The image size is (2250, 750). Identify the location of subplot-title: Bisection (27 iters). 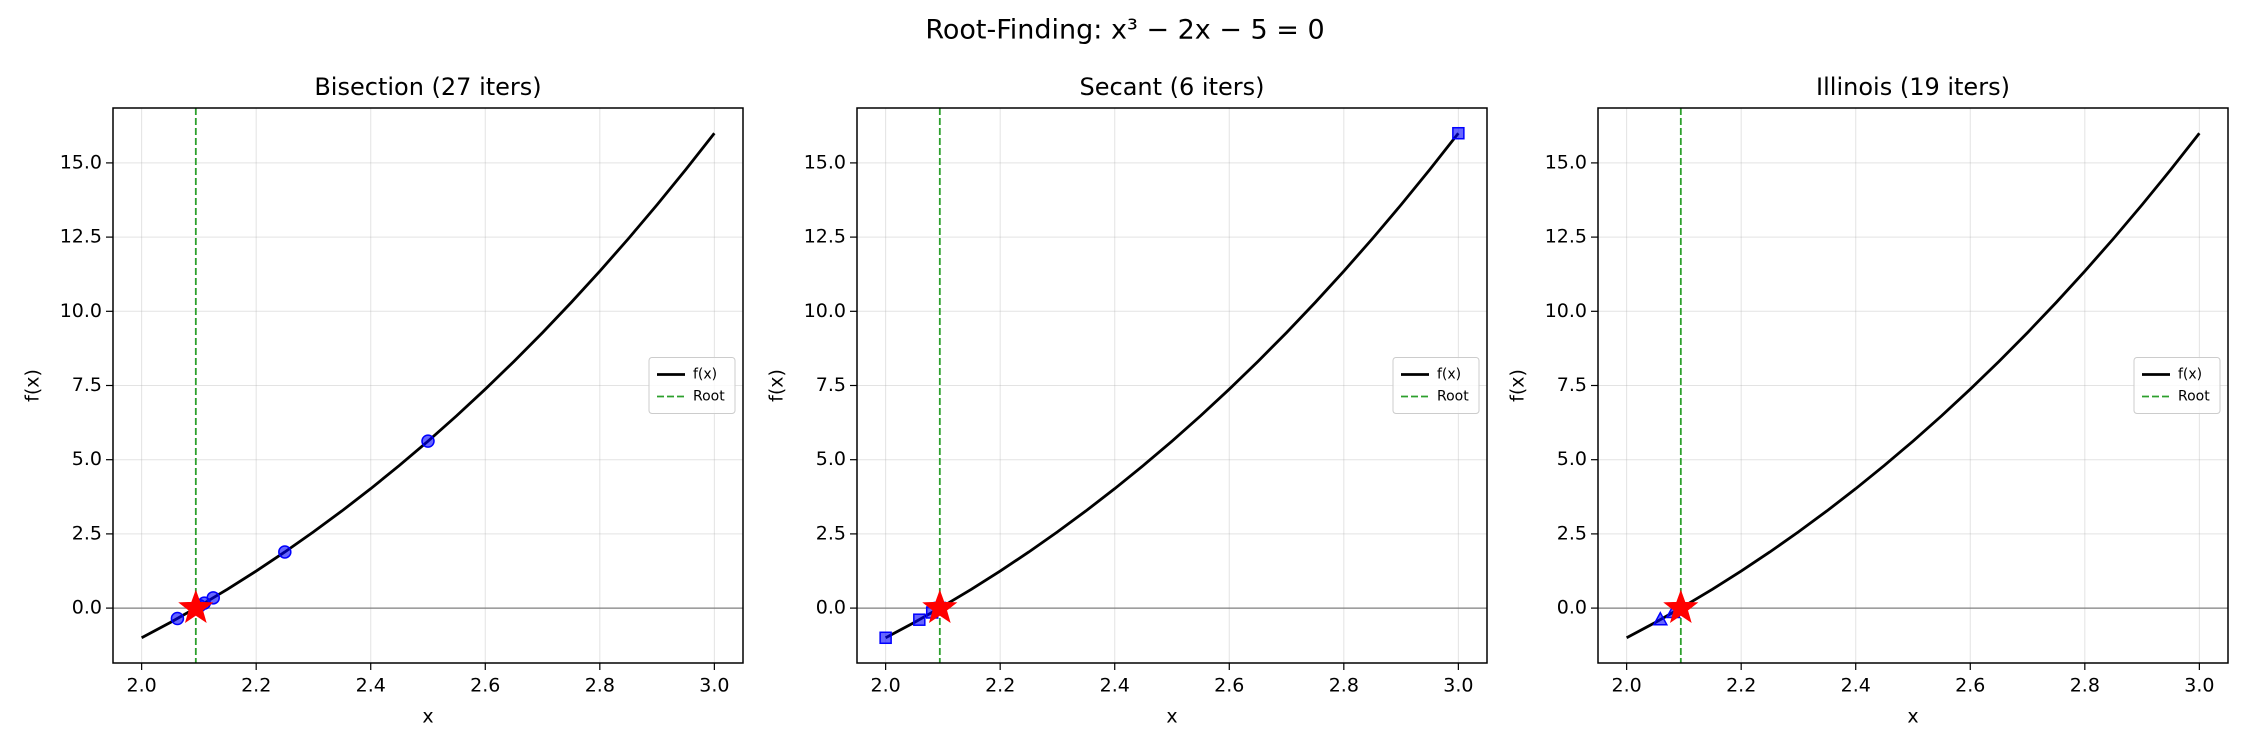
(427, 87).